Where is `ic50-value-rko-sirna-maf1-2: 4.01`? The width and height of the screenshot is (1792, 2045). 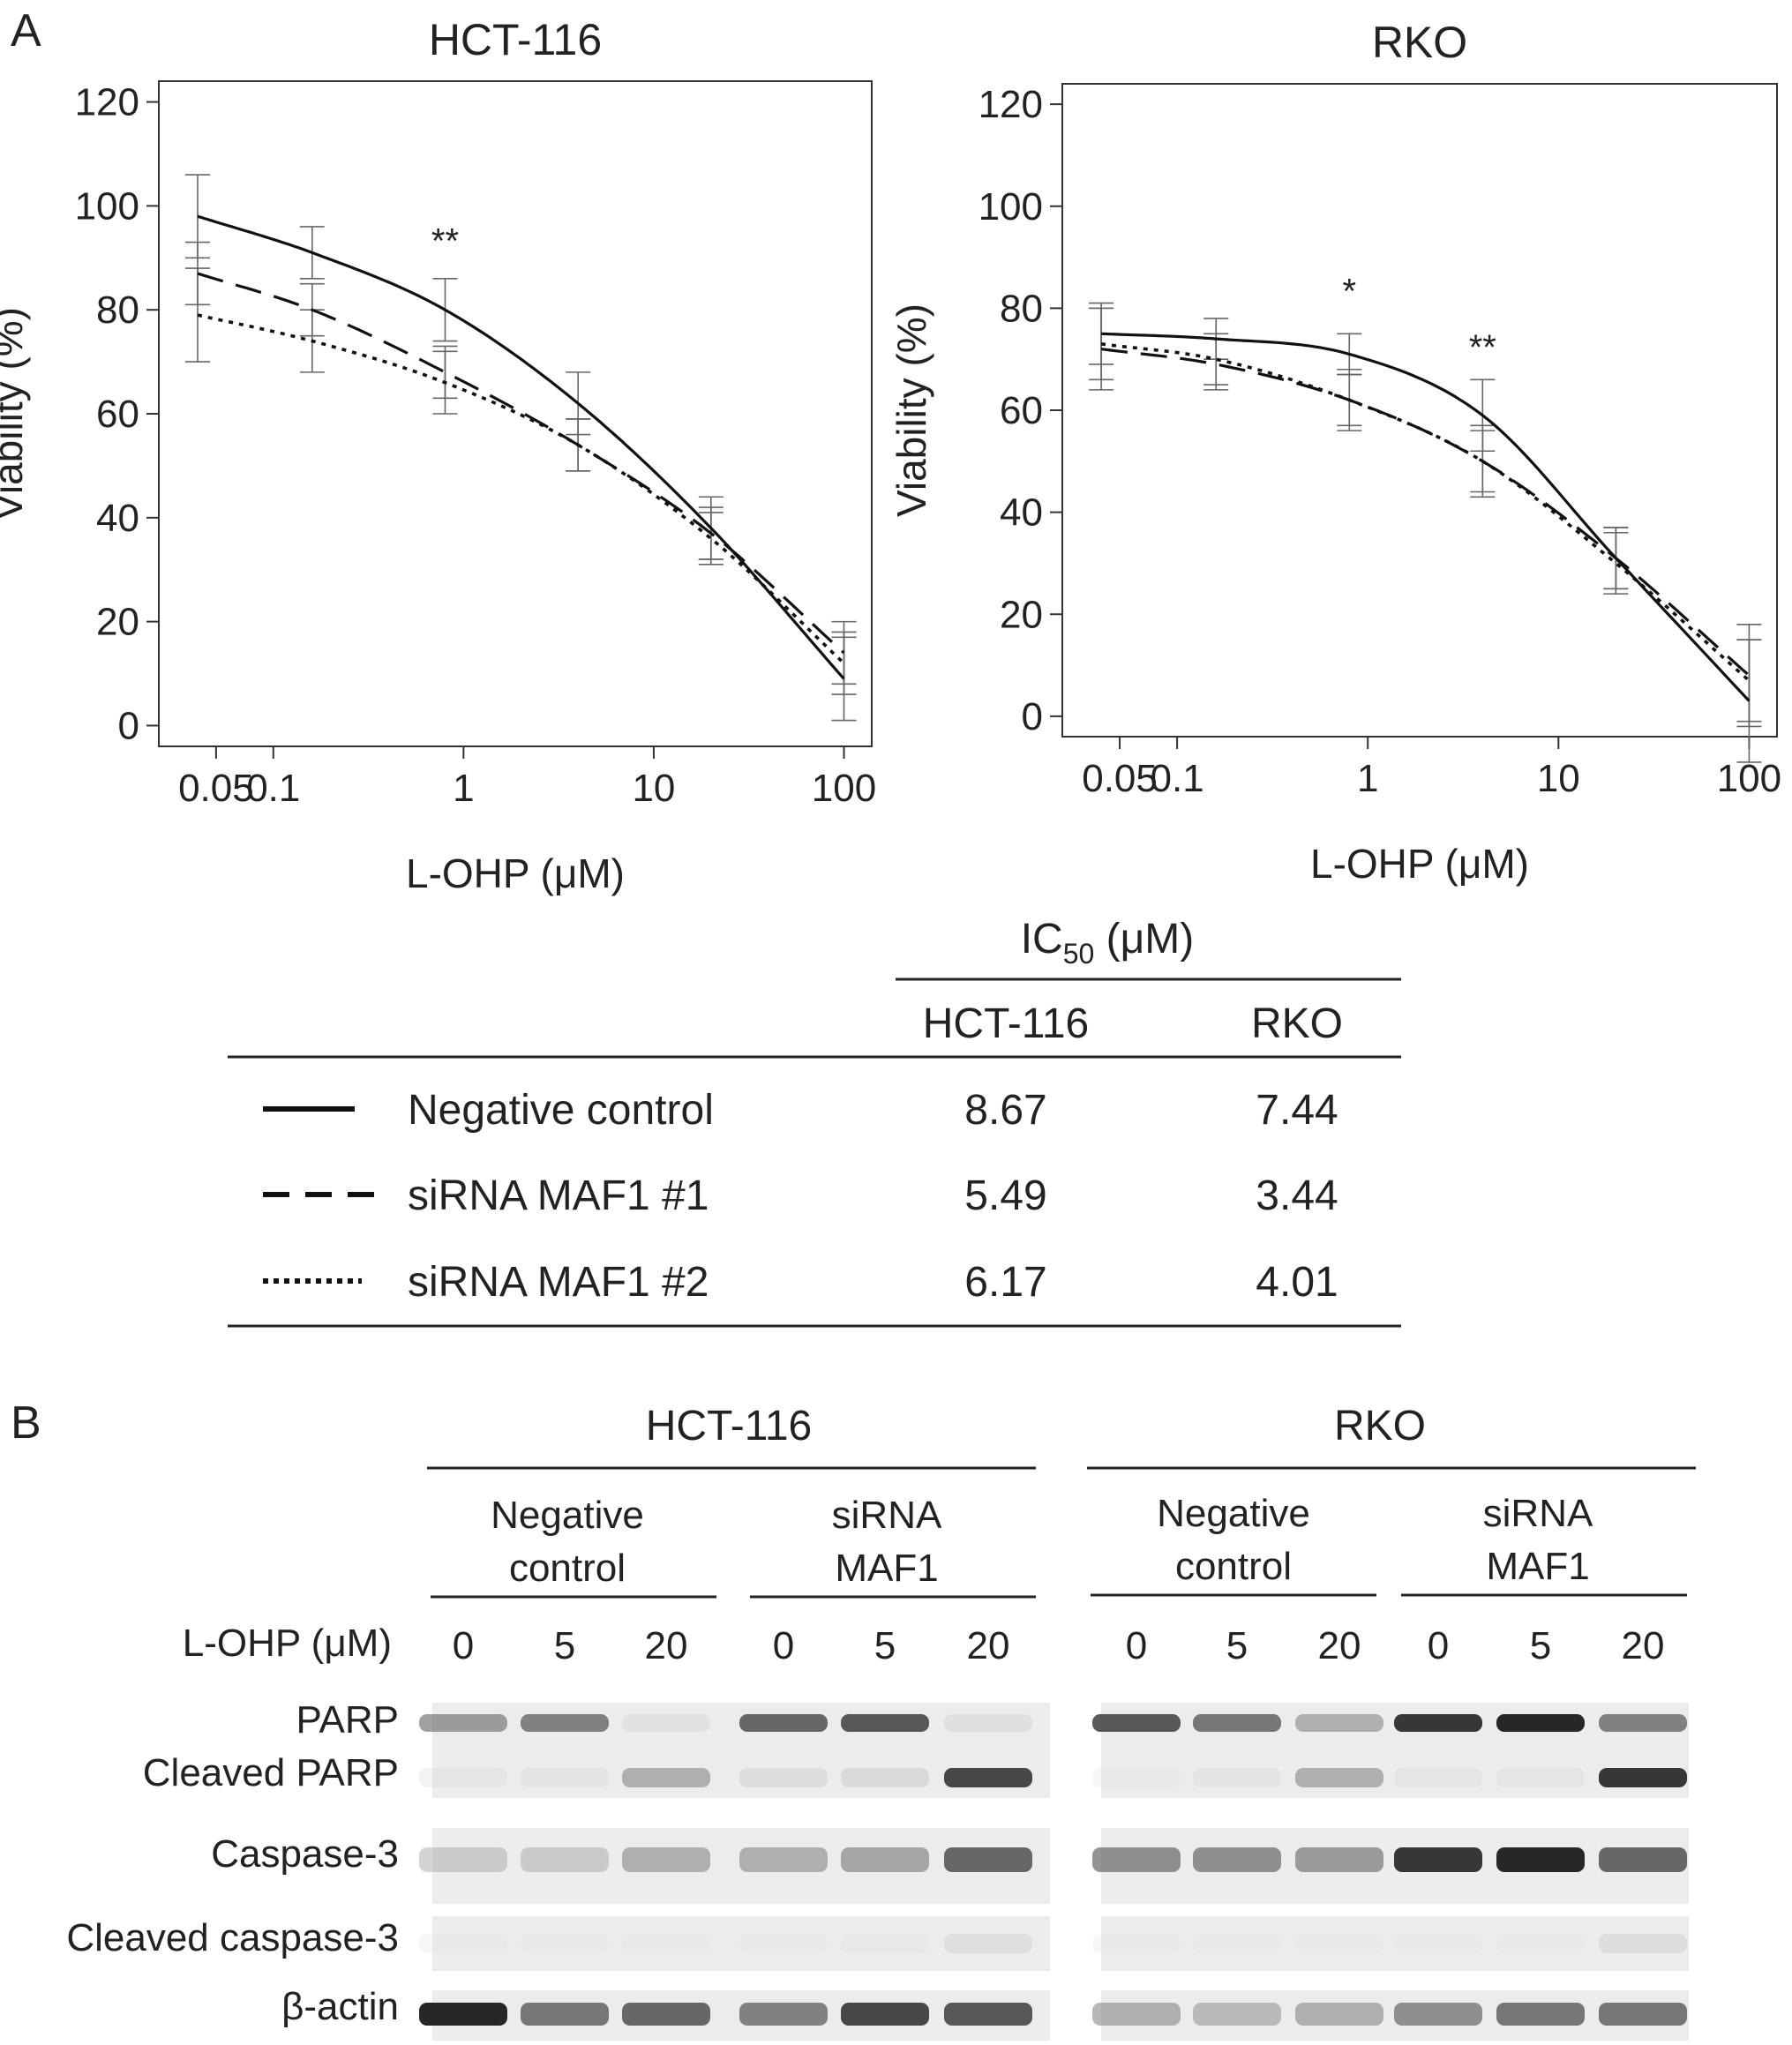
ic50-value-rko-sirna-maf1-2: 4.01 is located at coordinates (1297, 1282).